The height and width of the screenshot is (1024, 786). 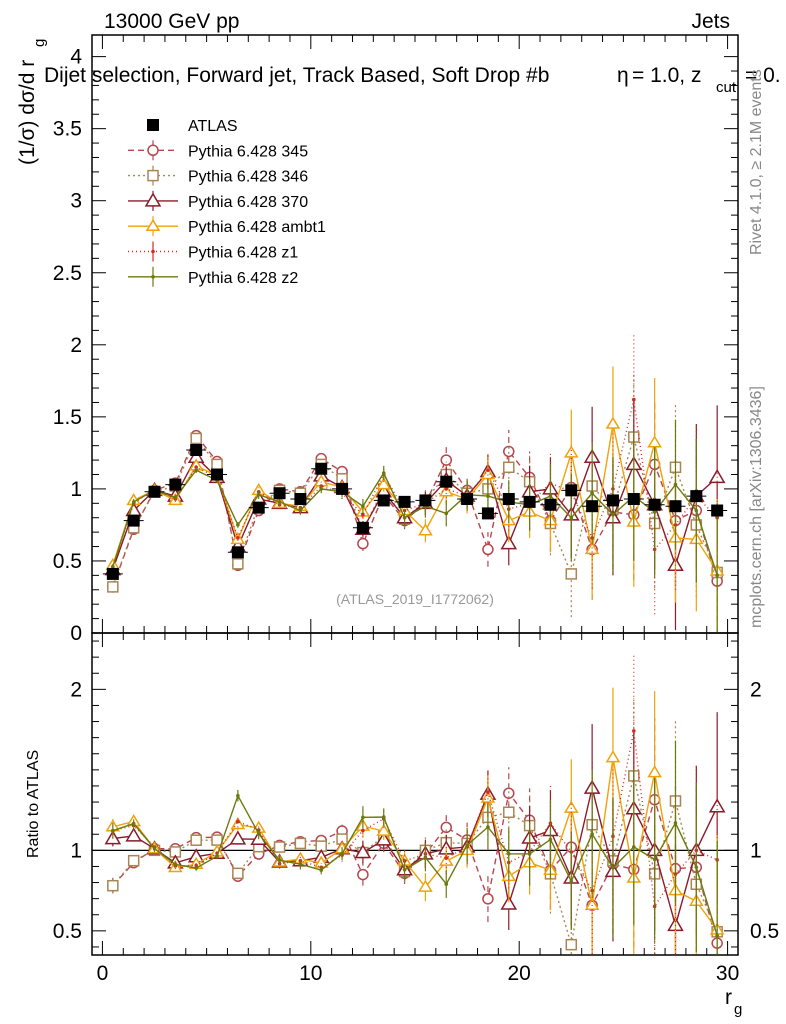 I want to click on ratio-line-pythia-6-428-ambt1, so click(x=415, y=844).